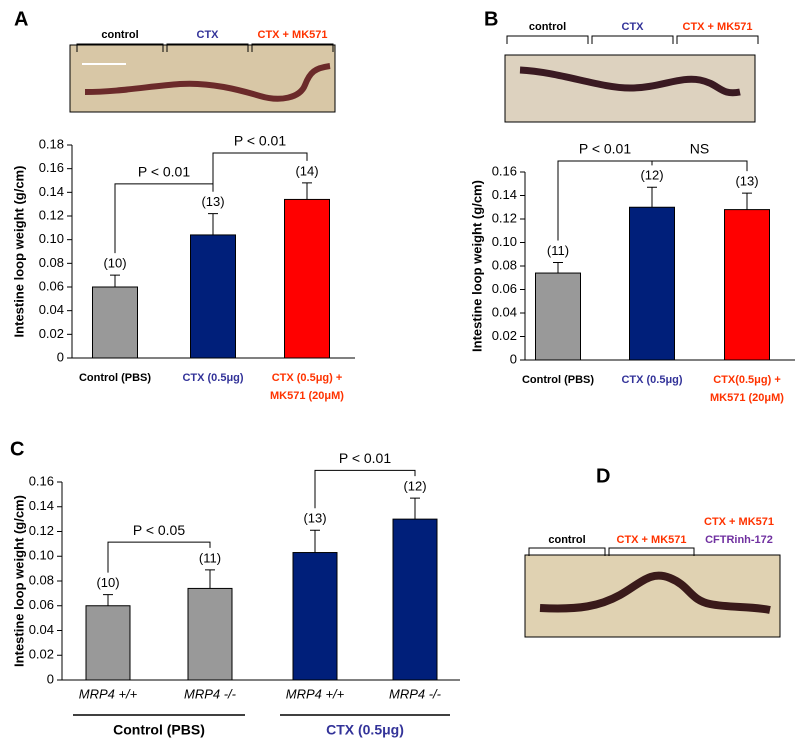 The image size is (800, 747). Describe the element at coordinates (739, 540) in the screenshot. I see `photo-label: CFTRinh-172` at that location.